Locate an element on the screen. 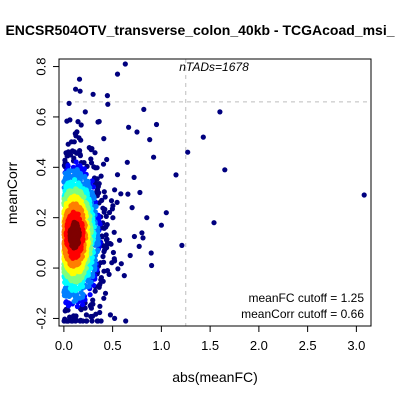 Image resolution: width=400 pixels, height=400 pixels. x-tick-label: 1.0 is located at coordinates (161, 345).